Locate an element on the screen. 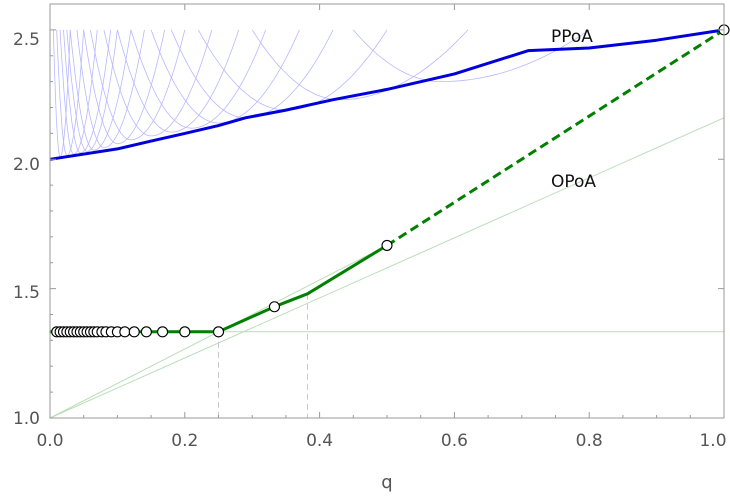  y-tick-label: 2.5 is located at coordinates (26, 40).